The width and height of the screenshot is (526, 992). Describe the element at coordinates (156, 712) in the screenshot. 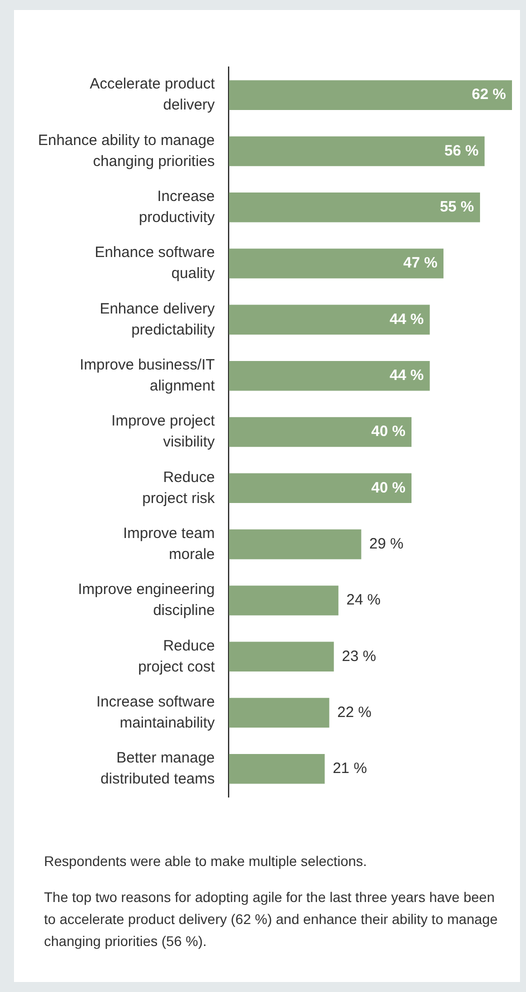

I see `y-tick-label: Increase software maintainability` at that location.